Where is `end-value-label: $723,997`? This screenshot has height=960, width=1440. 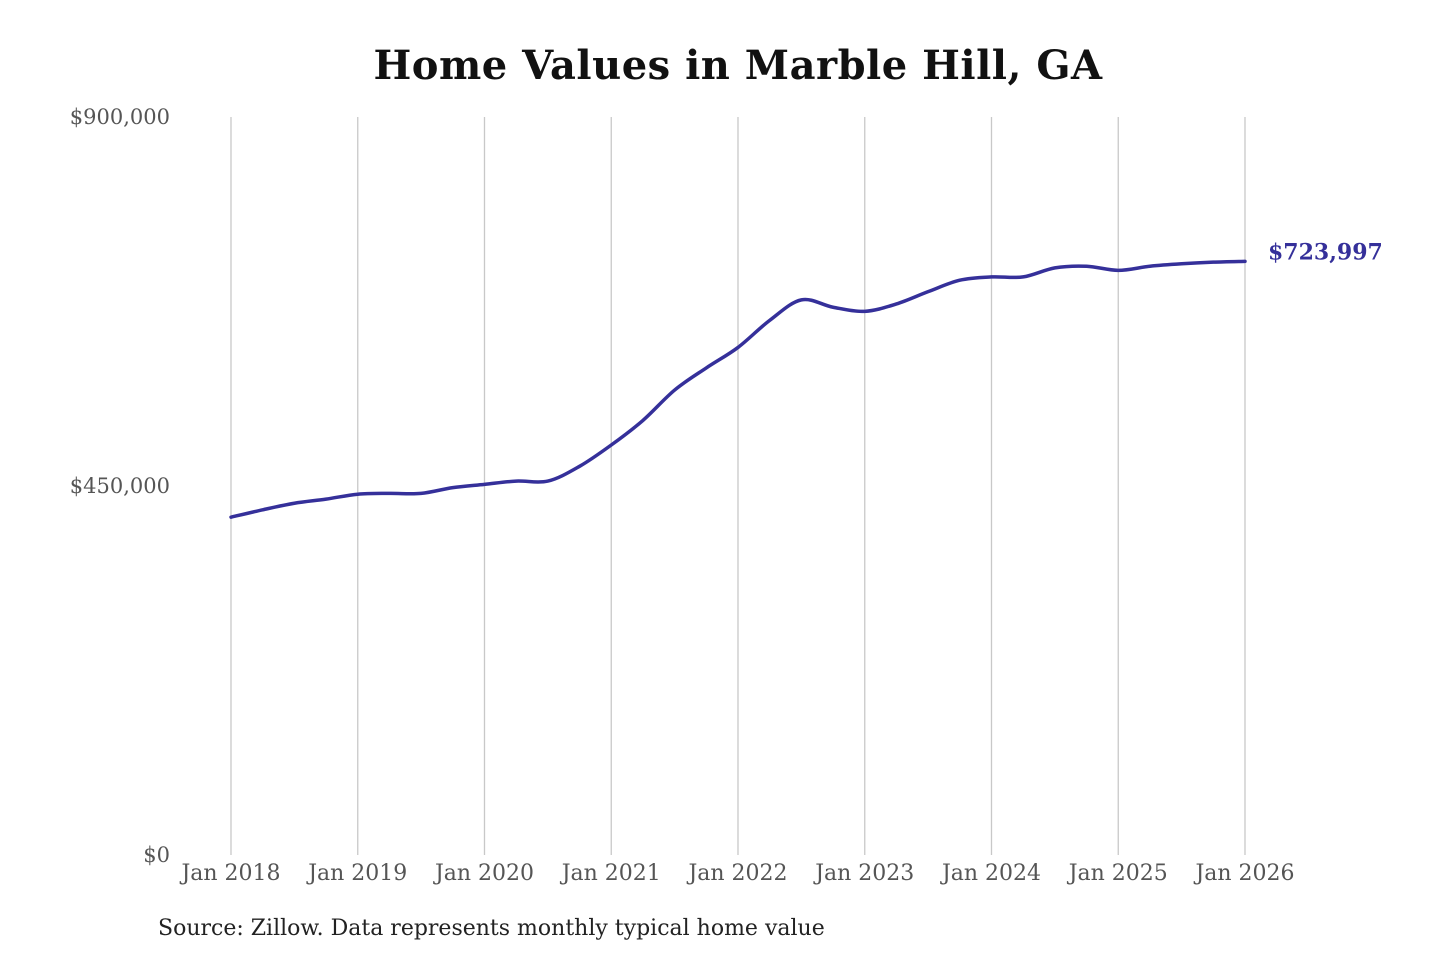 end-value-label: $723,997 is located at coordinates (1325, 252).